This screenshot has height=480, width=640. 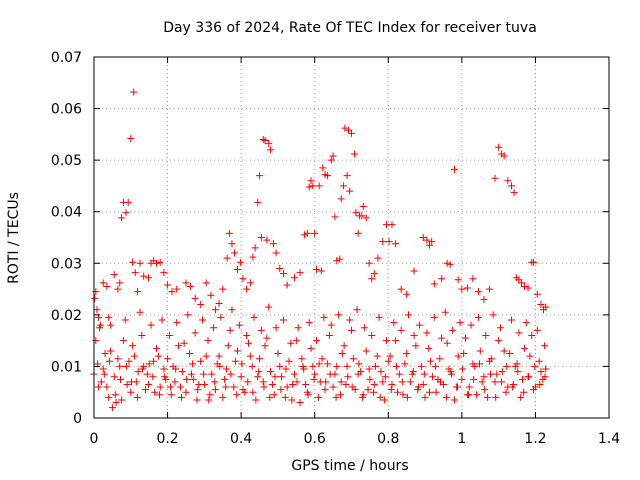 I want to click on x-tick-label: 0.2, so click(x=167, y=439).